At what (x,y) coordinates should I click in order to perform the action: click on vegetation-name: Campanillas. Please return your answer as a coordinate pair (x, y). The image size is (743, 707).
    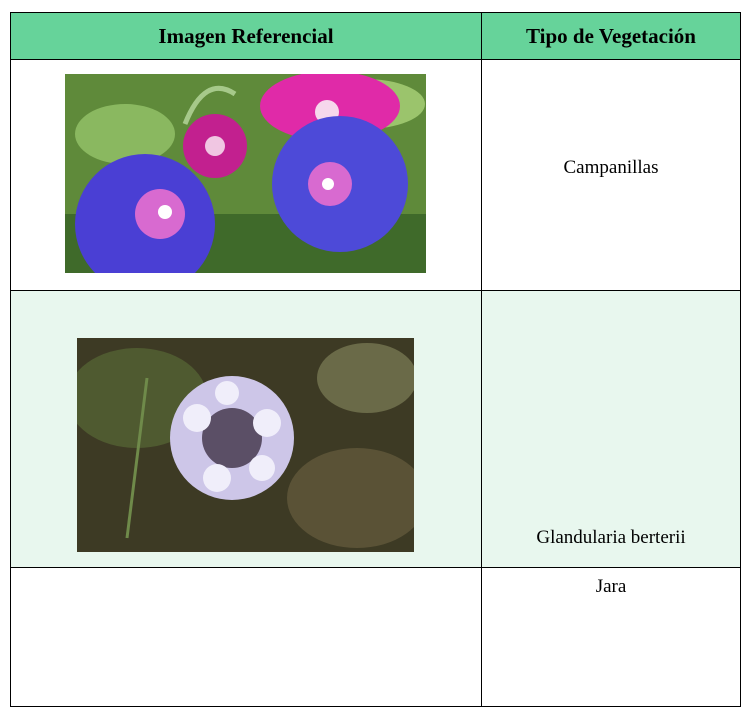
    Looking at the image, I should click on (611, 167).